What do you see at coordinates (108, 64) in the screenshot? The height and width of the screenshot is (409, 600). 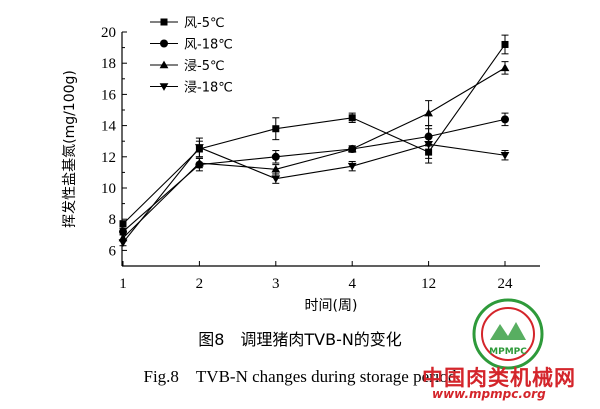 I see `y-tick-label: 18` at bounding box center [108, 64].